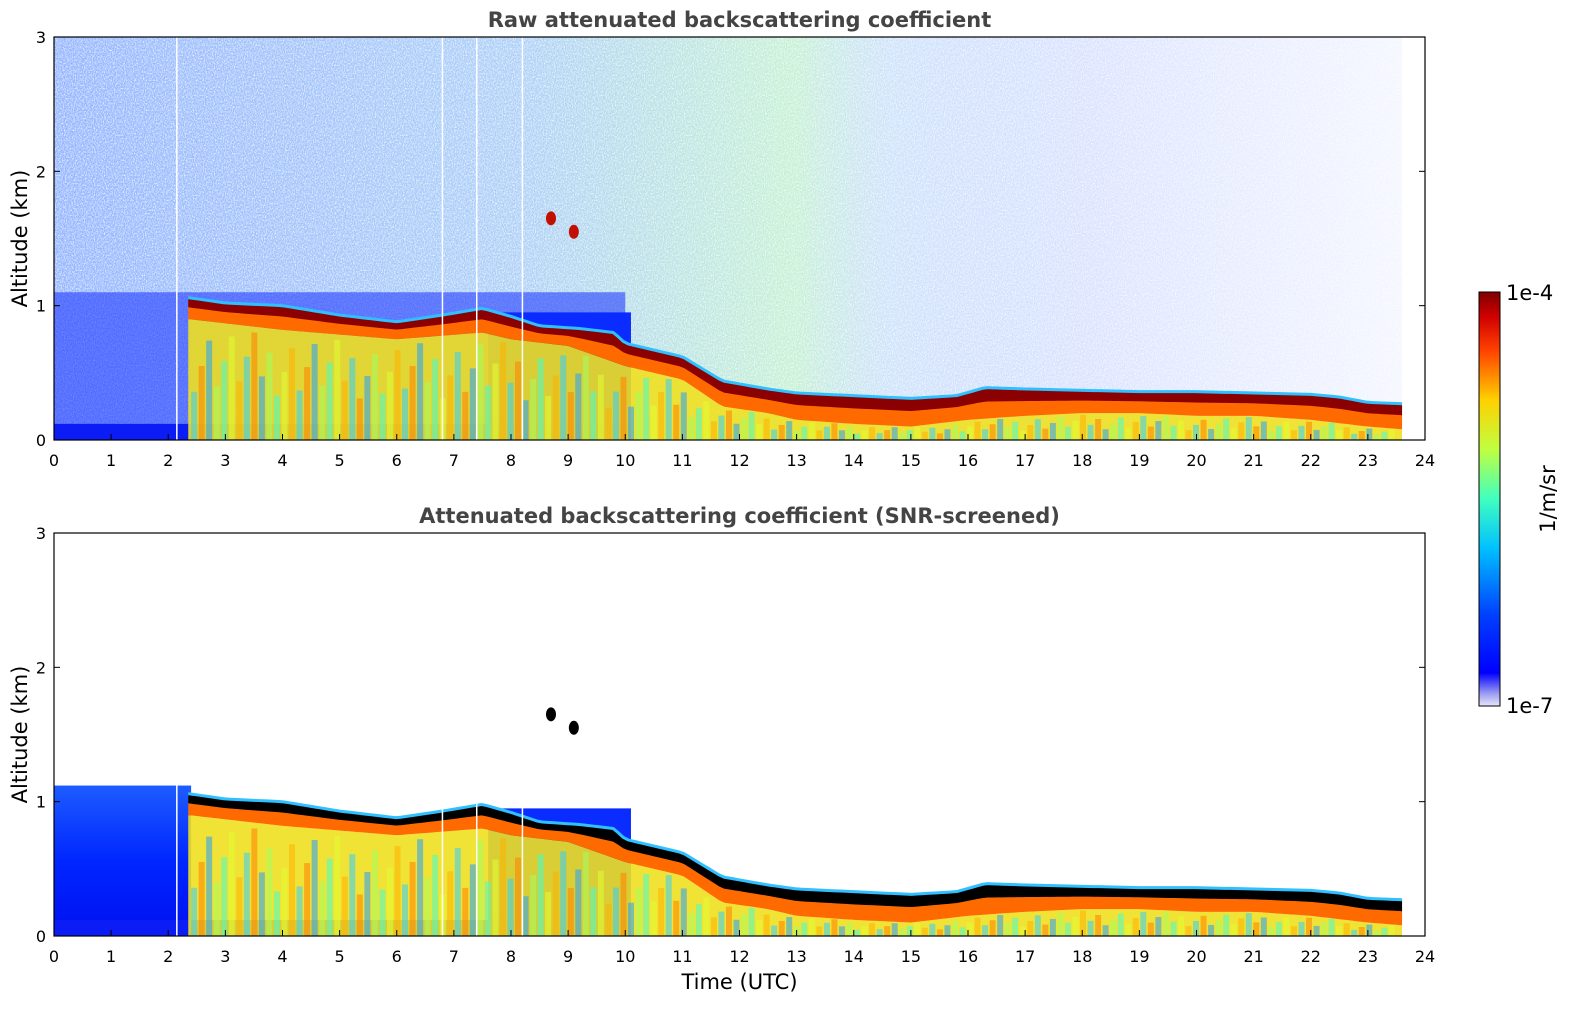 Image resolution: width=1595 pixels, height=1020 pixels. Describe the element at coordinates (739, 956) in the screenshot. I see `x-tick-label: 12` at that location.